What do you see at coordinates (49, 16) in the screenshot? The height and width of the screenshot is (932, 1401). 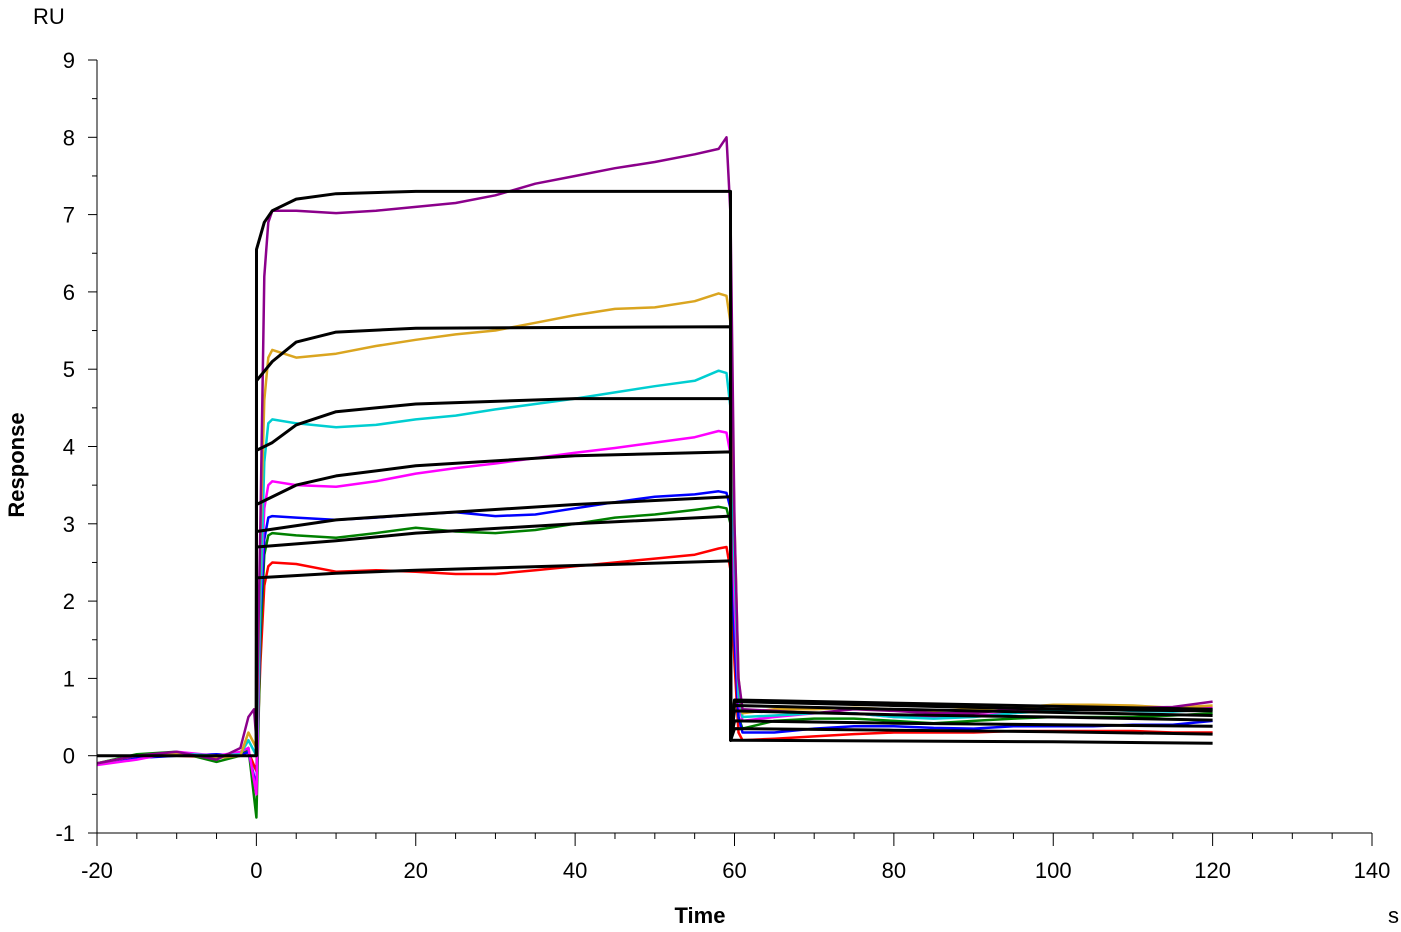 I see `y-unit-label: RU` at bounding box center [49, 16].